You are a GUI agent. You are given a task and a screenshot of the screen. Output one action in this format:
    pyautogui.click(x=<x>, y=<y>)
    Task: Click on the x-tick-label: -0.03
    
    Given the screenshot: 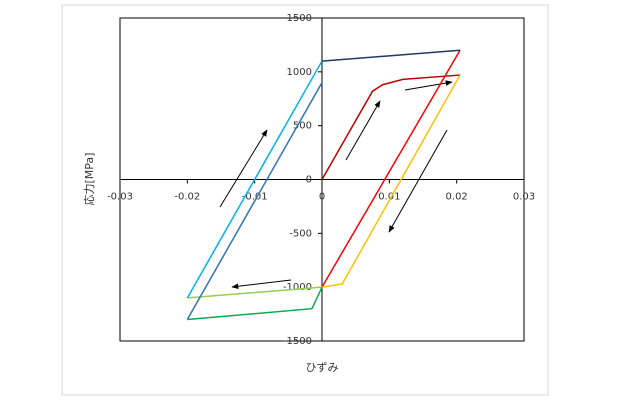 What is the action you would take?
    pyautogui.click(x=120, y=197)
    